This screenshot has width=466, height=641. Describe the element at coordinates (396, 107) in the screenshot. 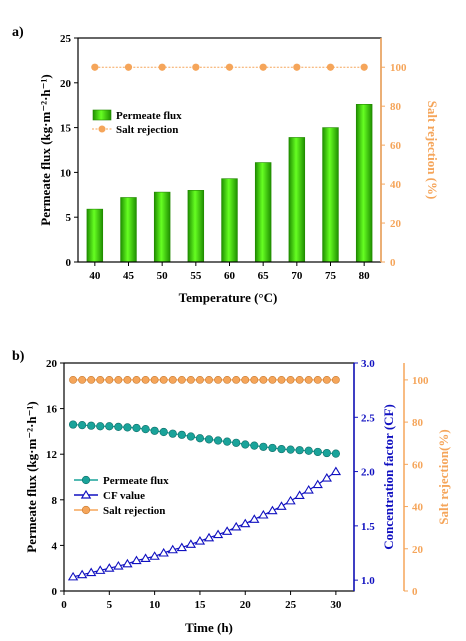

I see `y-tick-label-right-a: 80` at that location.